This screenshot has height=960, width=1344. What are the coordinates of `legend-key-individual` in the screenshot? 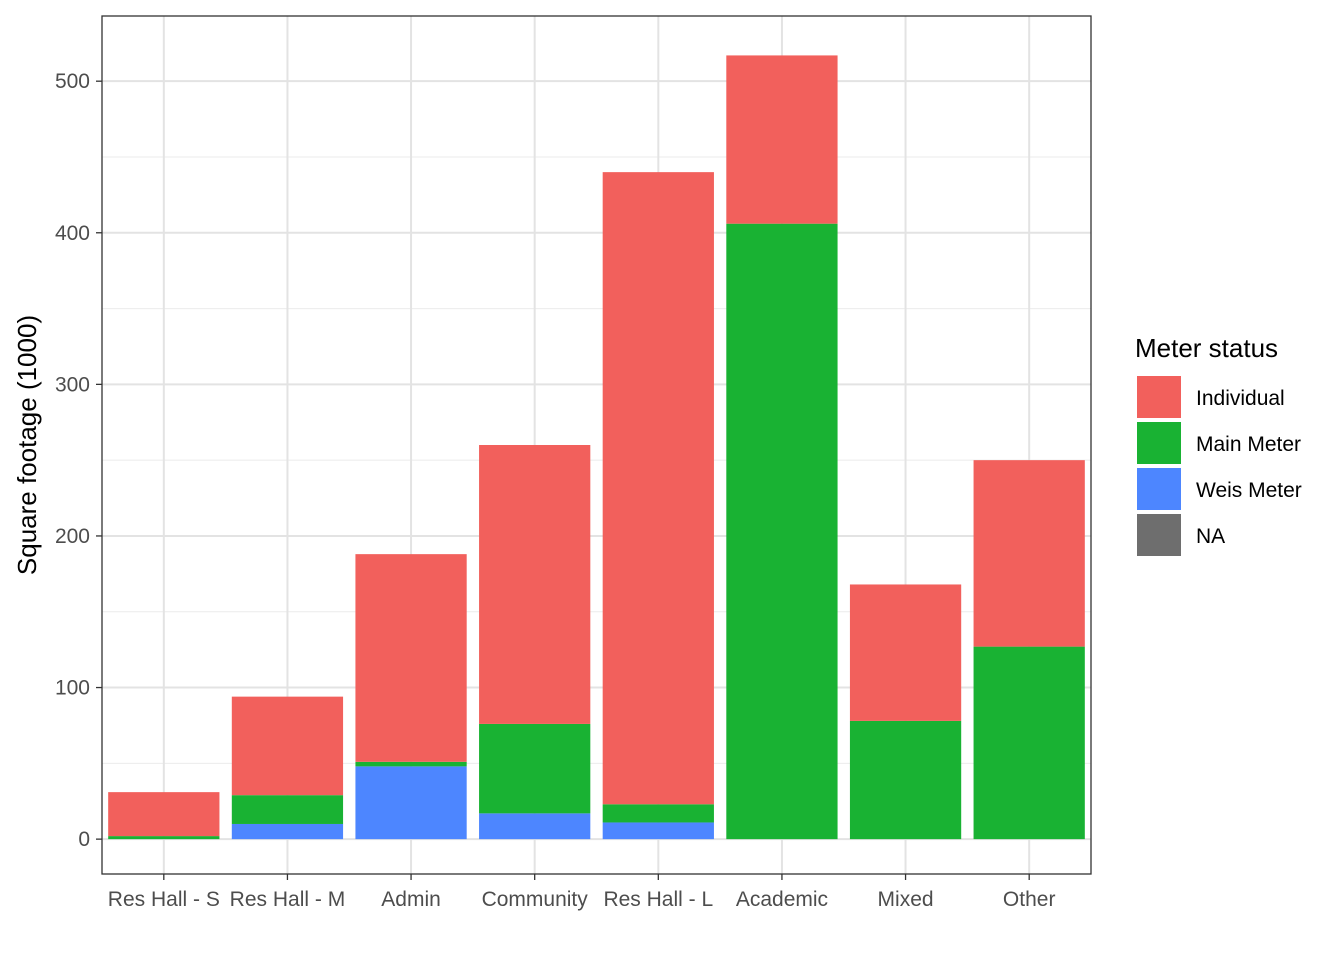 It's located at (1159, 397).